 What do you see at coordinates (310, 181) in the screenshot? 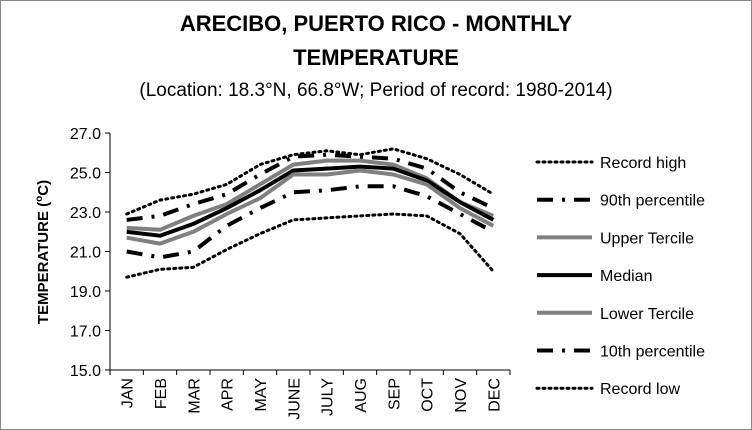
I see `series-line-record-high` at bounding box center [310, 181].